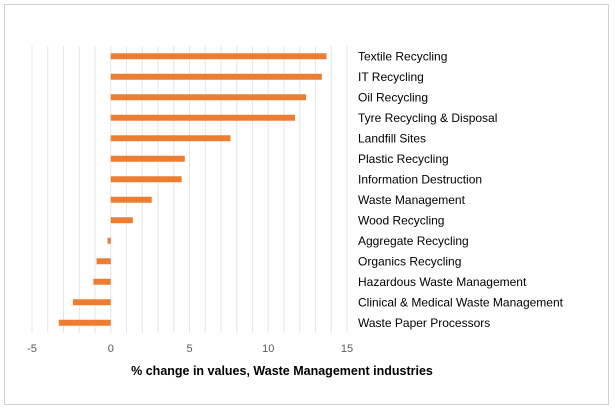  I want to click on x-tick-label: -5, so click(32, 349).